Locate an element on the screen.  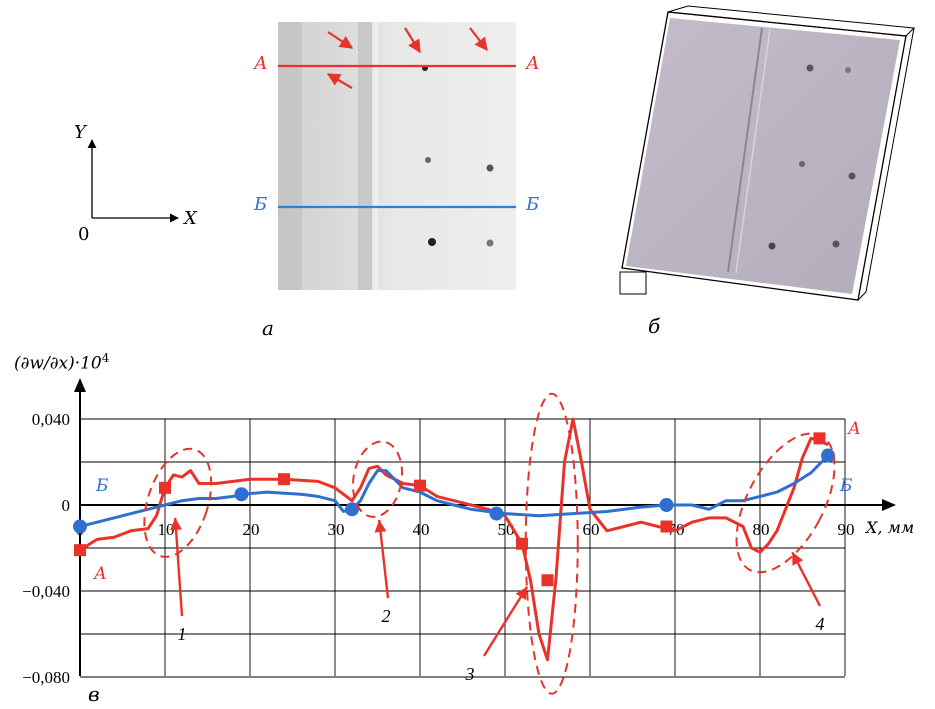
line-a-label-right: А is located at coordinates (533, 63).